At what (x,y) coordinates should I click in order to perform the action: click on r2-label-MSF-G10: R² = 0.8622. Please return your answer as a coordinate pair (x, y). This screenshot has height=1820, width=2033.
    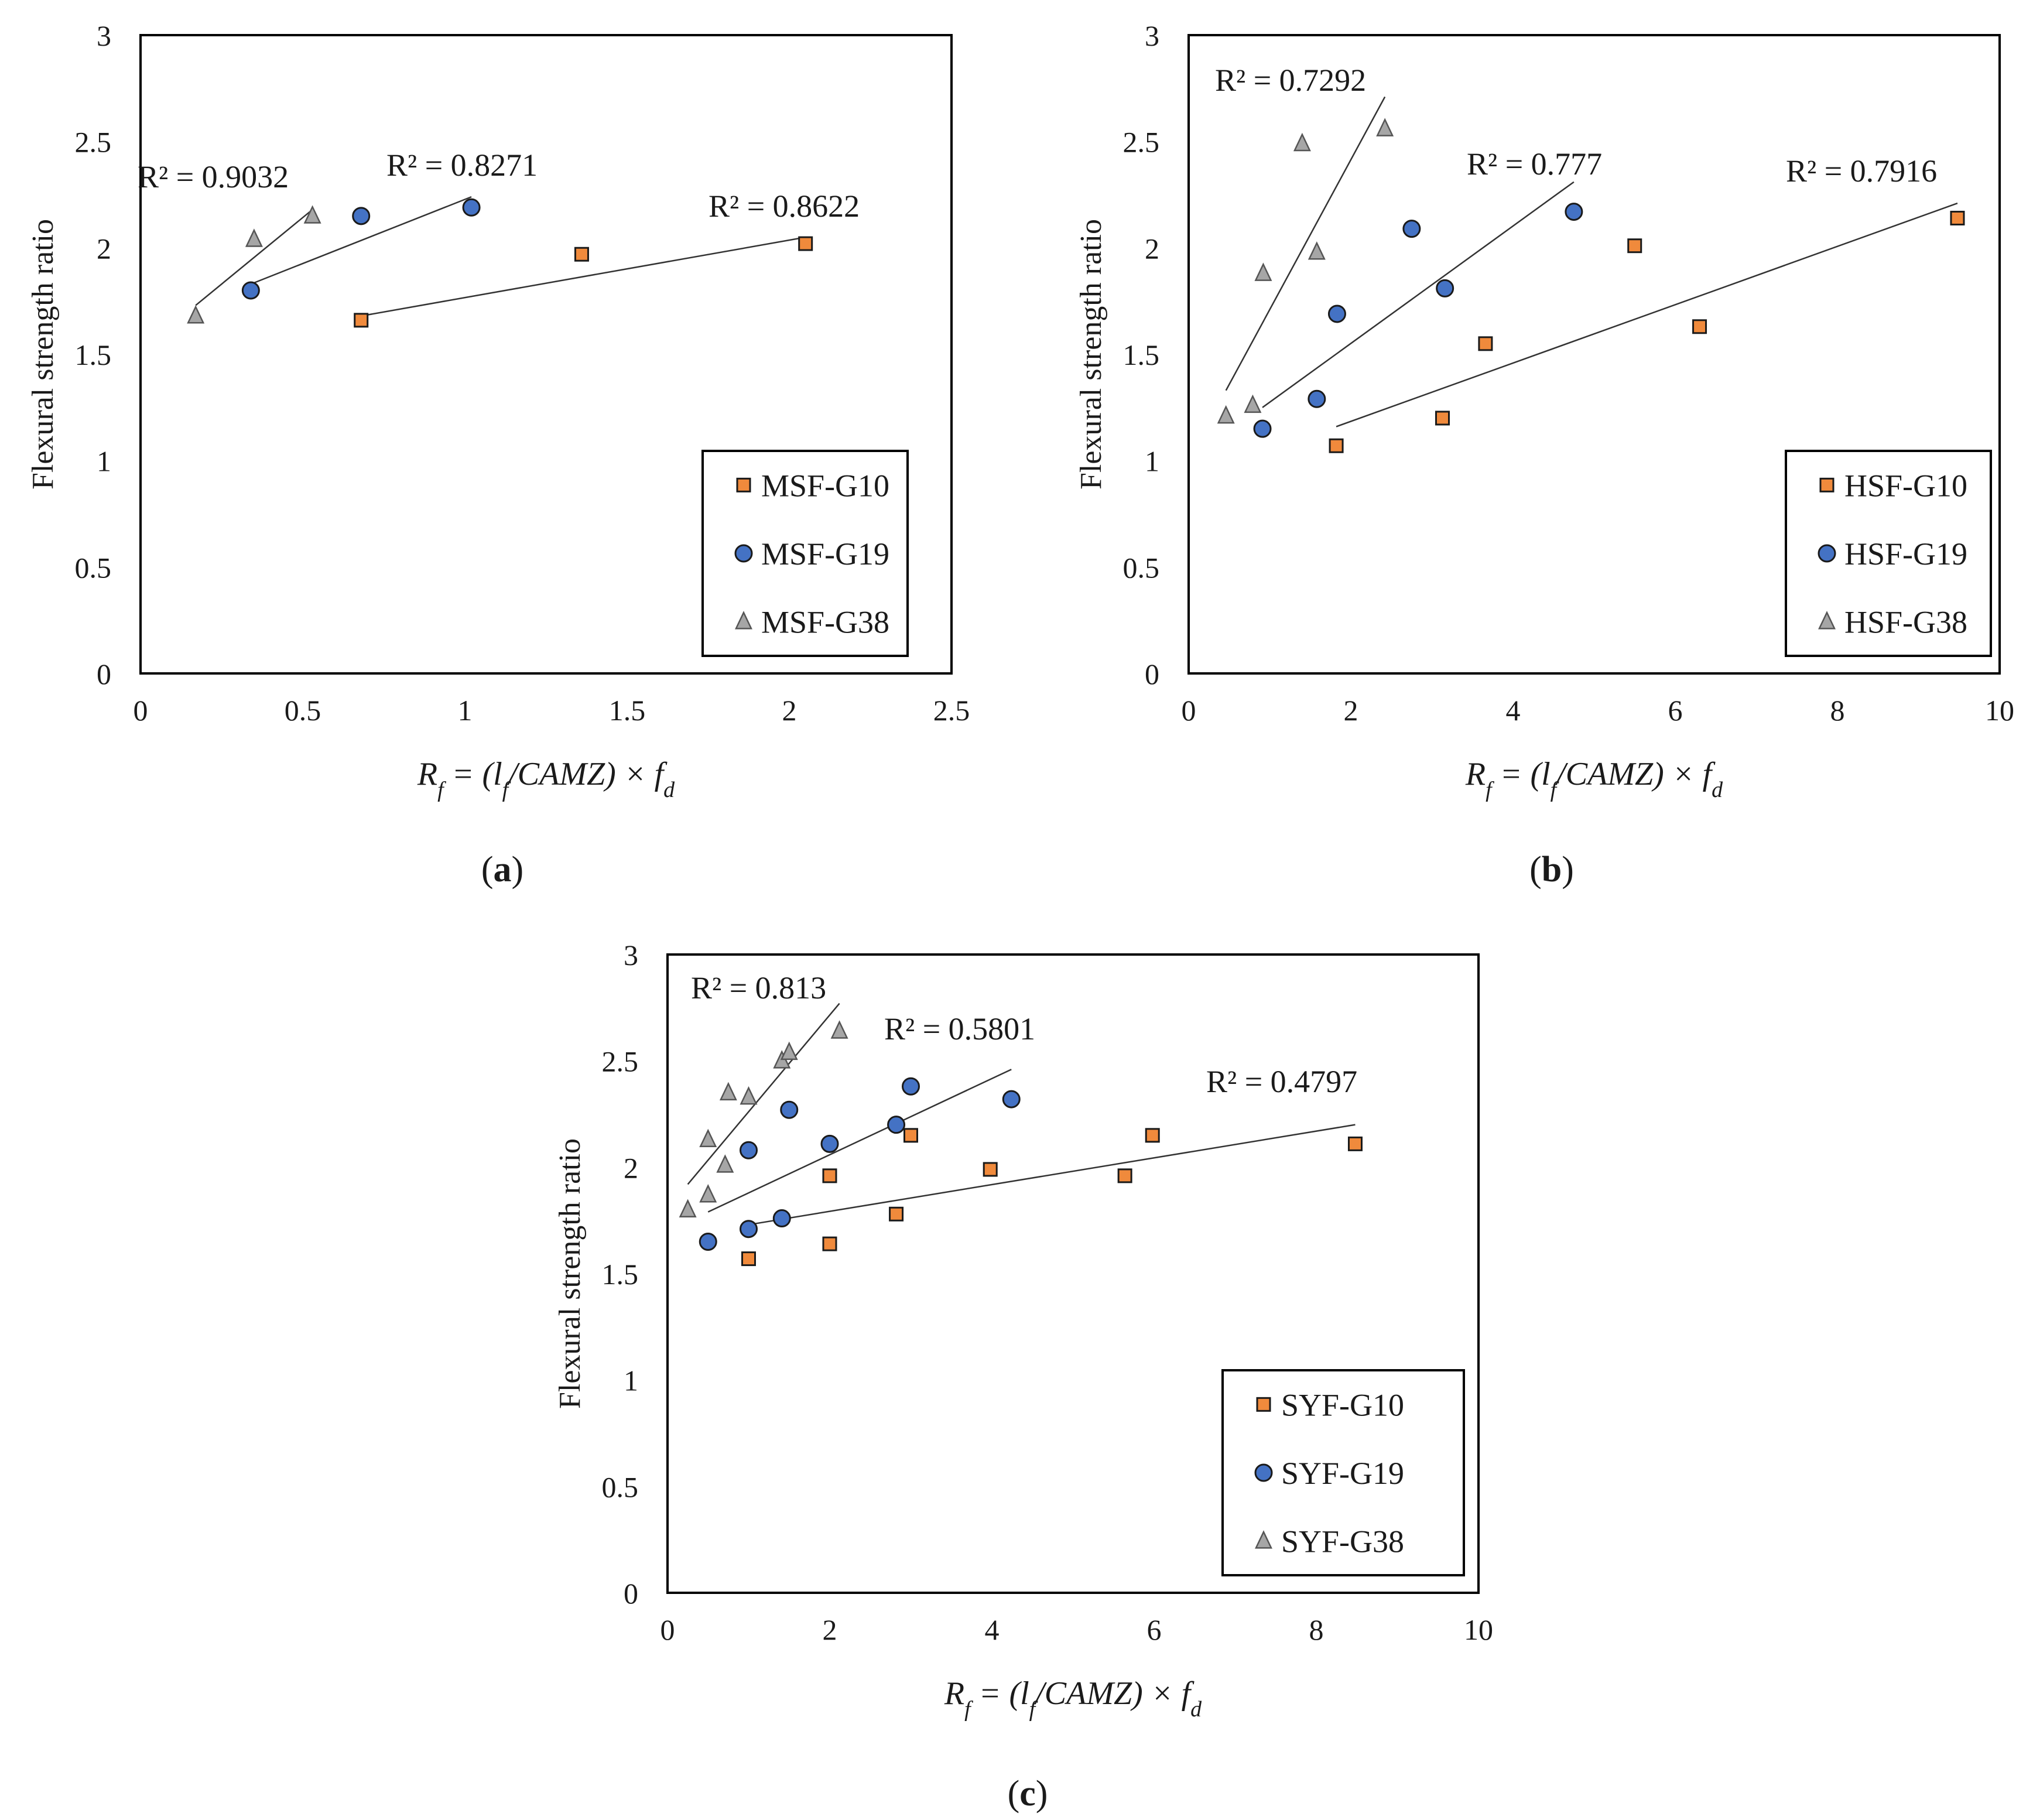
    Looking at the image, I should click on (784, 206).